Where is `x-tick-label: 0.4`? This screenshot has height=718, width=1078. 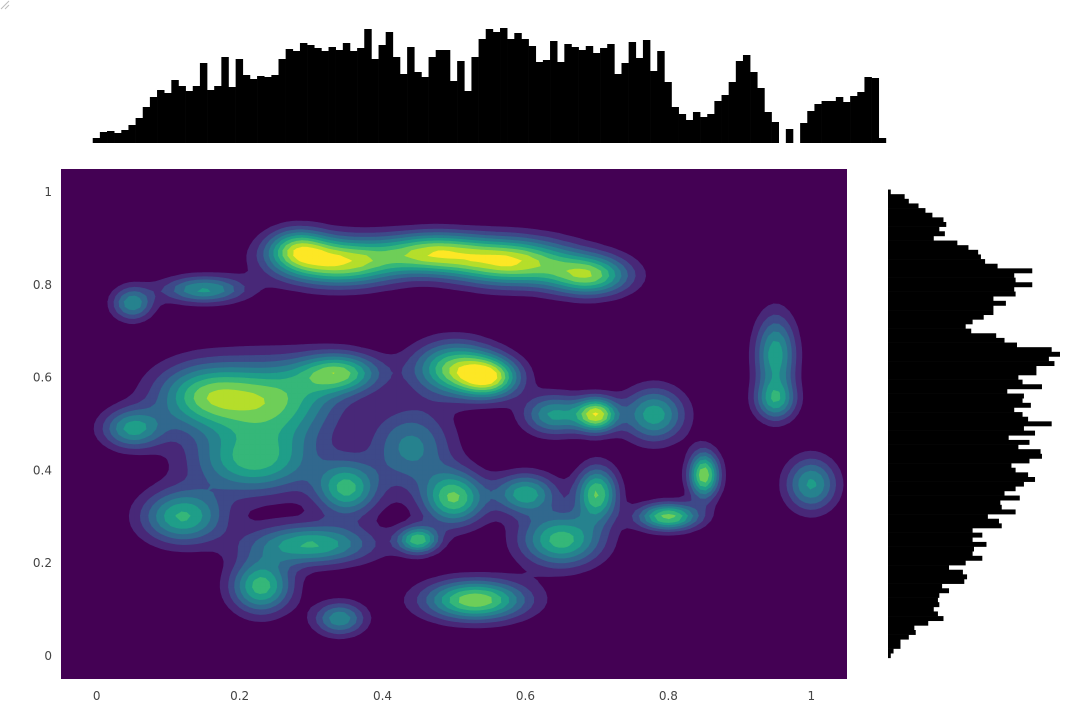
x-tick-label: 0.4 is located at coordinates (382, 696).